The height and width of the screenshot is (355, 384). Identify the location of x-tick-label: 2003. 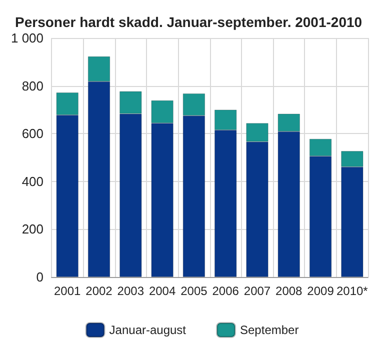
(130, 291).